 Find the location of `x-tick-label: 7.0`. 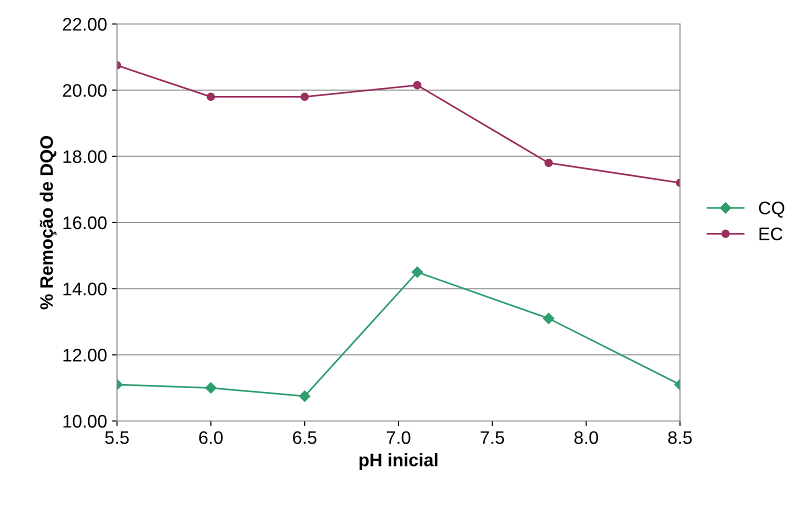

x-tick-label: 7.0 is located at coordinates (398, 437).